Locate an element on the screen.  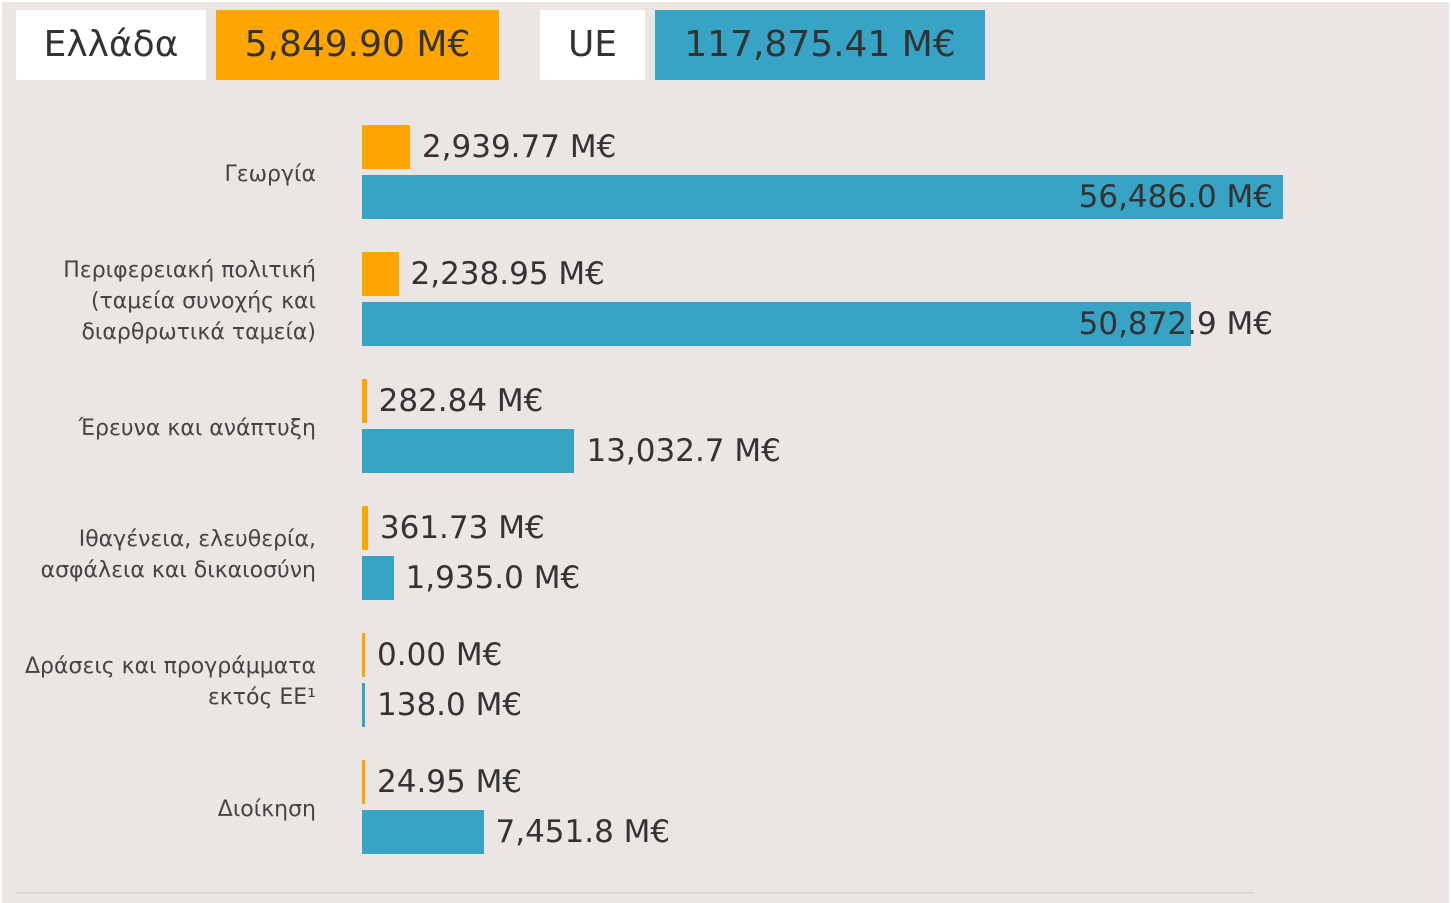
summary-value: 117,875.41 M€ is located at coordinates (820, 45).